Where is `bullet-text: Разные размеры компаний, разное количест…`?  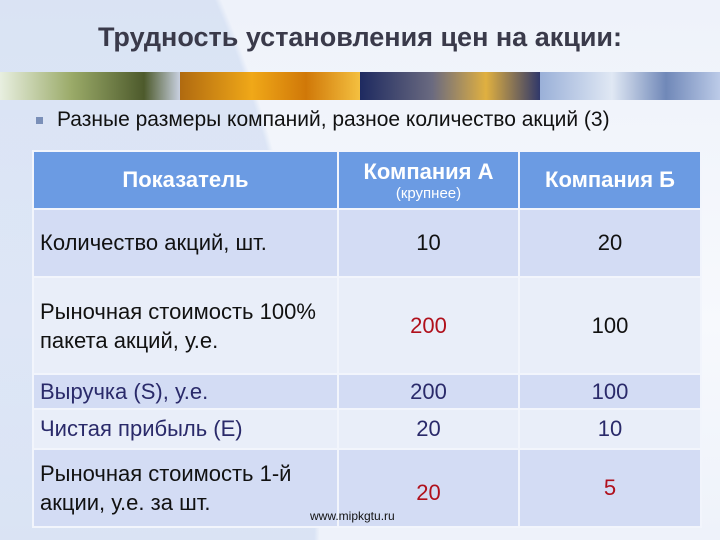
bullet-text: Разные размеры компаний, разное количест… is located at coordinates (333, 119).